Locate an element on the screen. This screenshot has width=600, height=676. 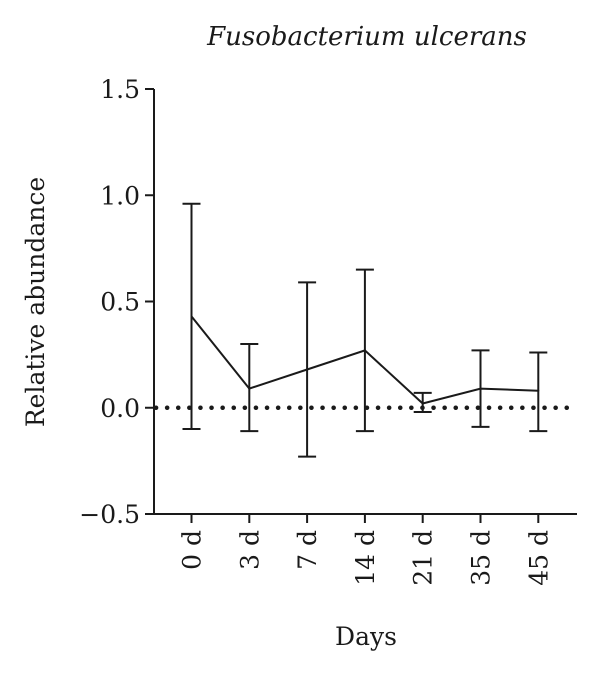
x-tick-label: 21 d is located at coordinates (423, 558).